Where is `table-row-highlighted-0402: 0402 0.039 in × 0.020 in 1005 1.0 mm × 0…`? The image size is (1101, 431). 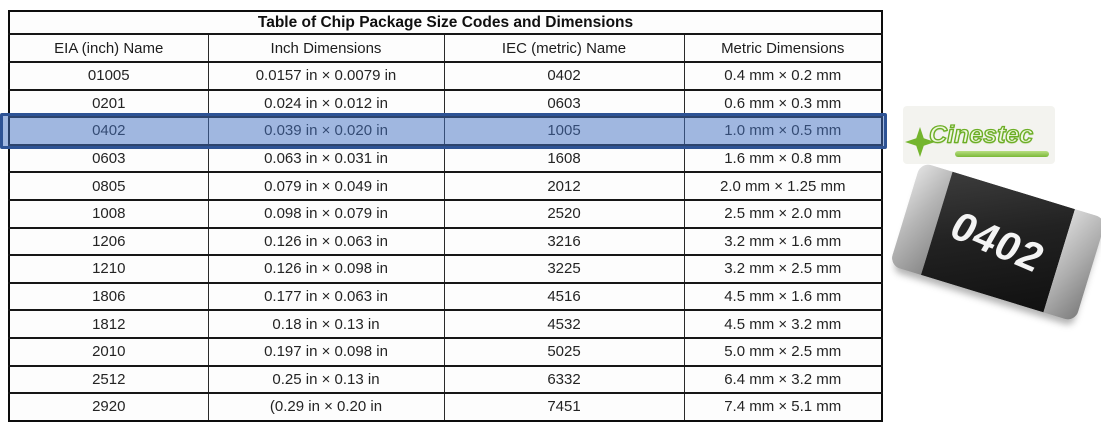 table-row-highlighted-0402: 0402 0.039 in × 0.020 in 1005 1.0 mm × 0… is located at coordinates (445, 130).